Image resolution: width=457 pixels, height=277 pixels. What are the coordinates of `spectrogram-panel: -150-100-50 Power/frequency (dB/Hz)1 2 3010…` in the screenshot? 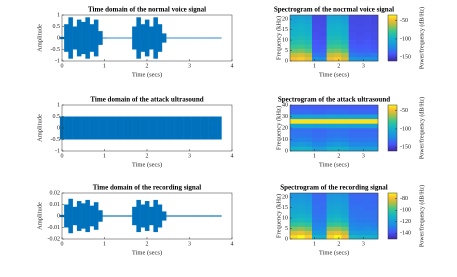 It's located at (350, 132).